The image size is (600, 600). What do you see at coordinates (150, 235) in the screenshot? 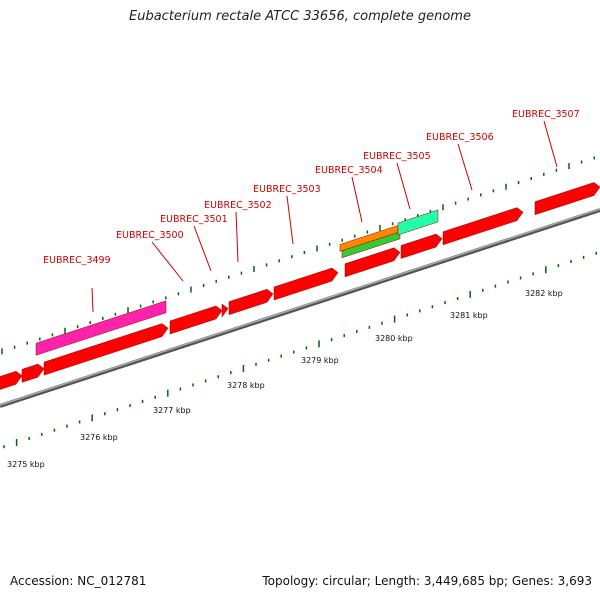
I see `gene-label: EUBREC_3500` at bounding box center [150, 235].